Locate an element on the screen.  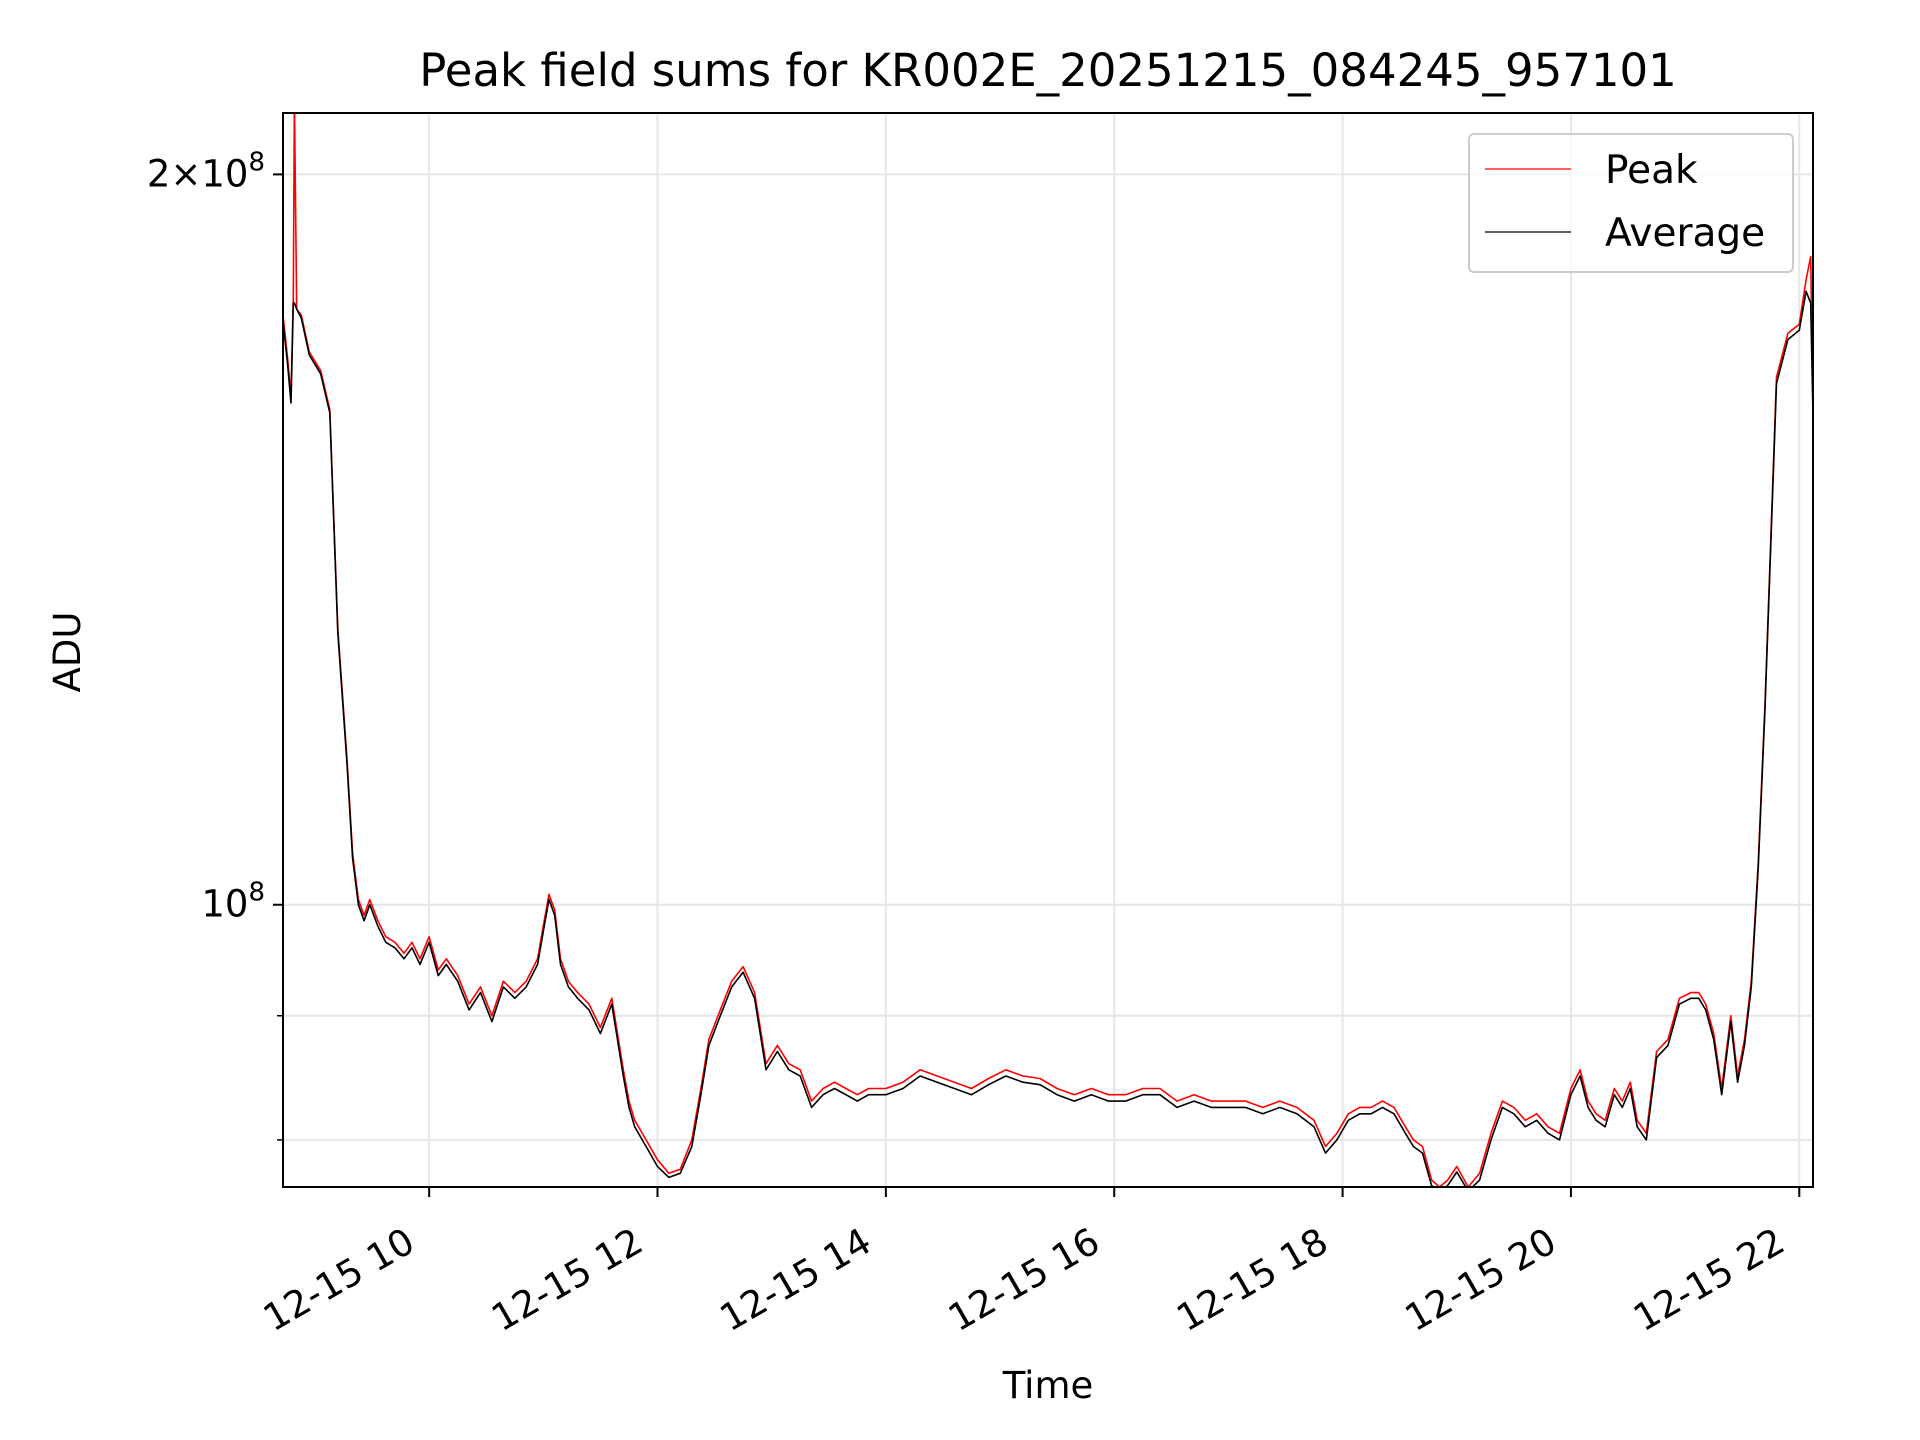
legend: Peak Average is located at coordinates (1631, 203).